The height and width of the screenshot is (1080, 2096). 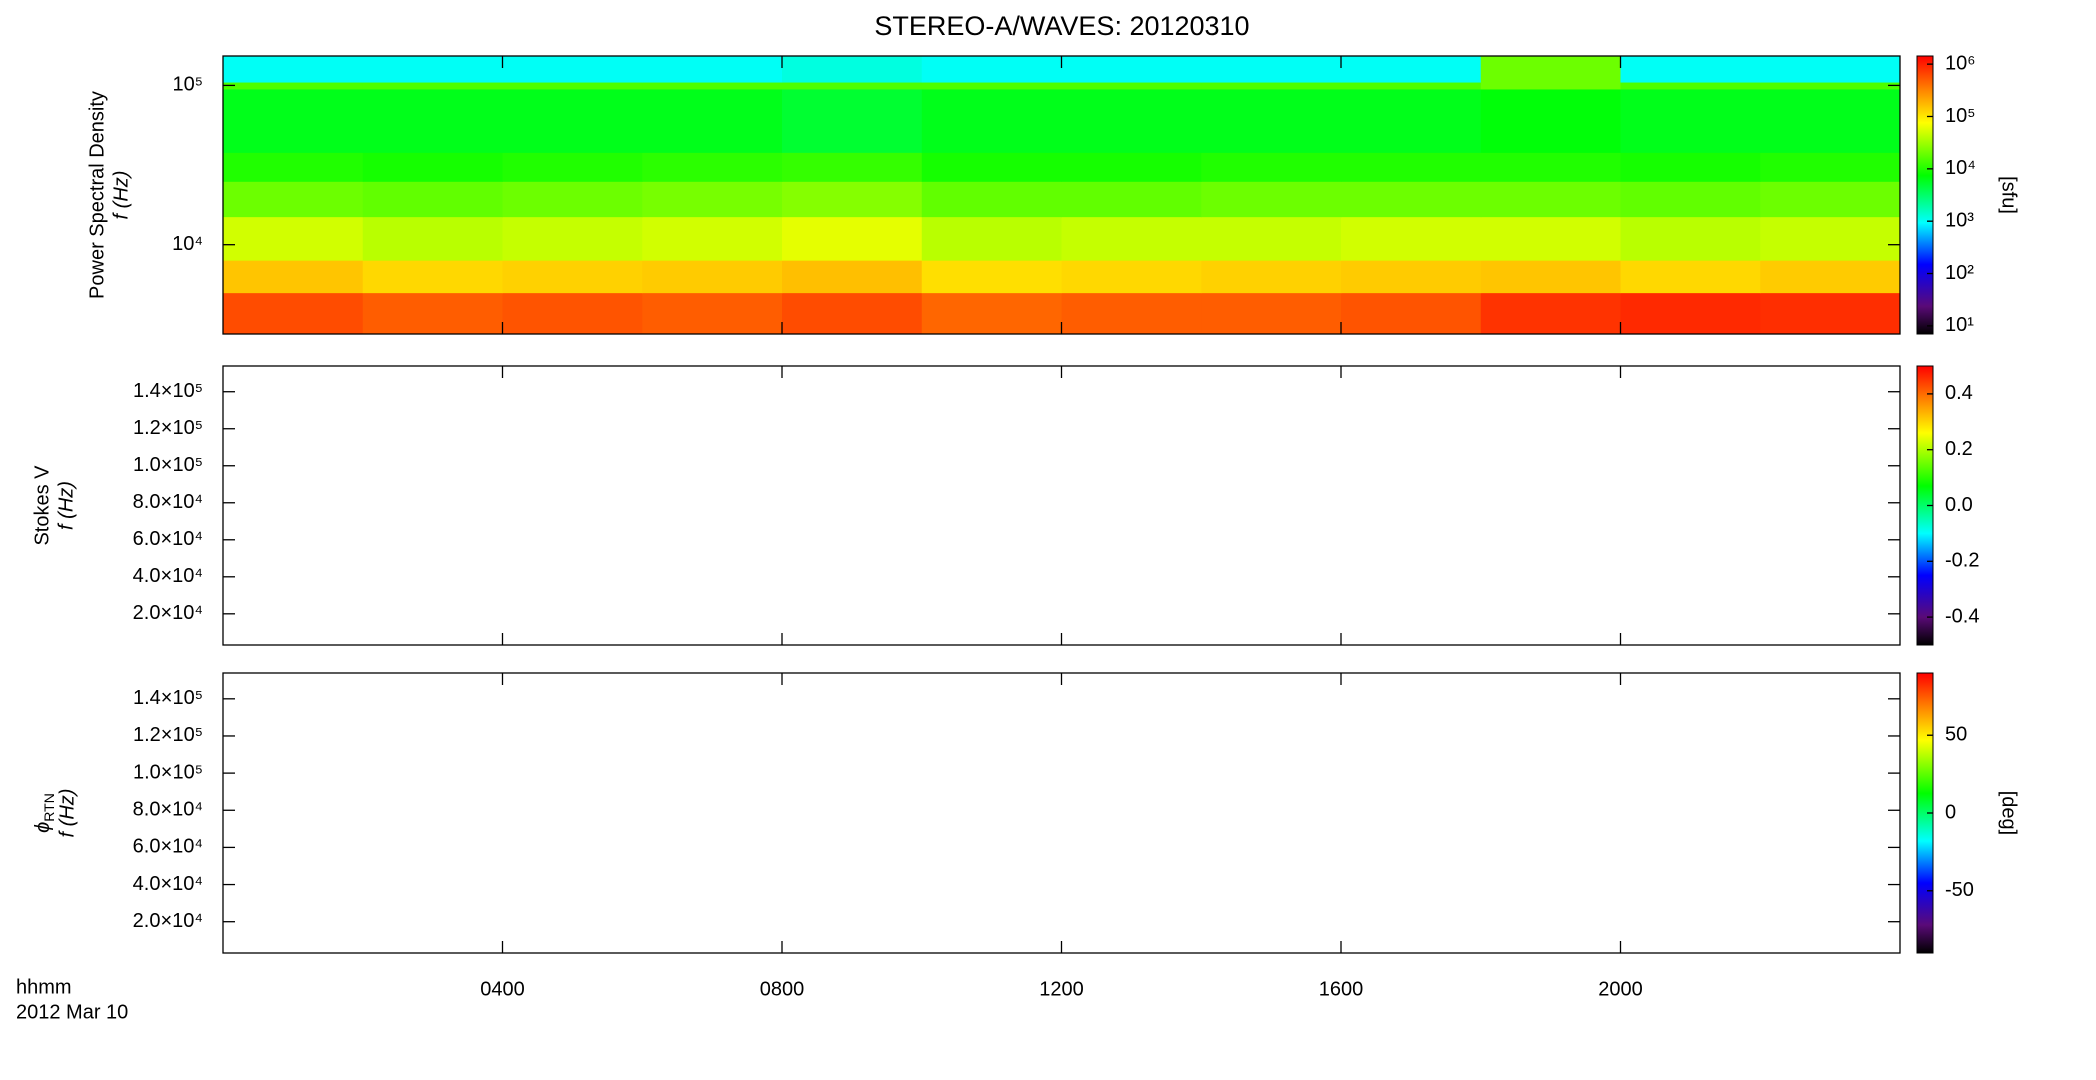 What do you see at coordinates (2009, 813) in the screenshot?
I see `colorbar-label: [deg]` at bounding box center [2009, 813].